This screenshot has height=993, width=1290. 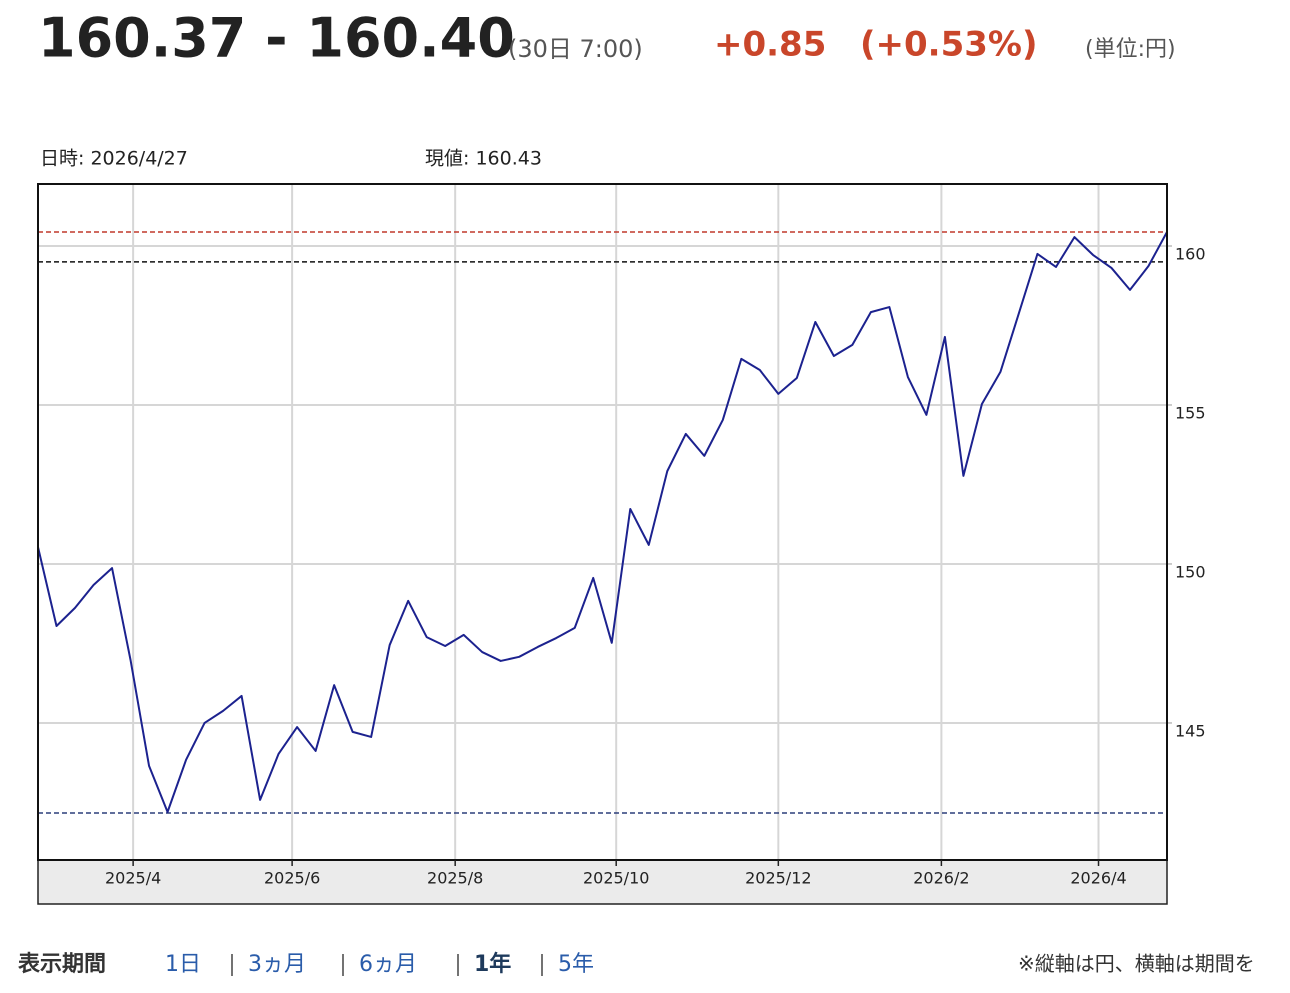 I want to click on y-tick-label: 145, so click(x=1190, y=730).